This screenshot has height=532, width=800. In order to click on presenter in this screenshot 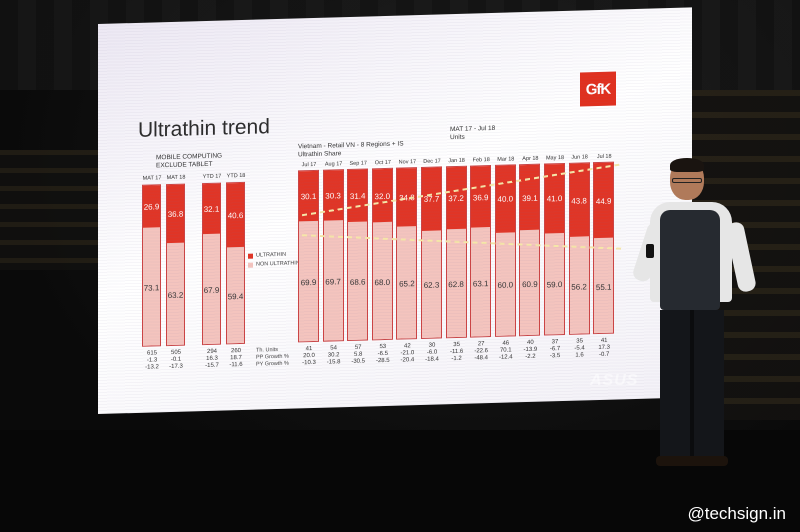, I will do `click(694, 314)`.